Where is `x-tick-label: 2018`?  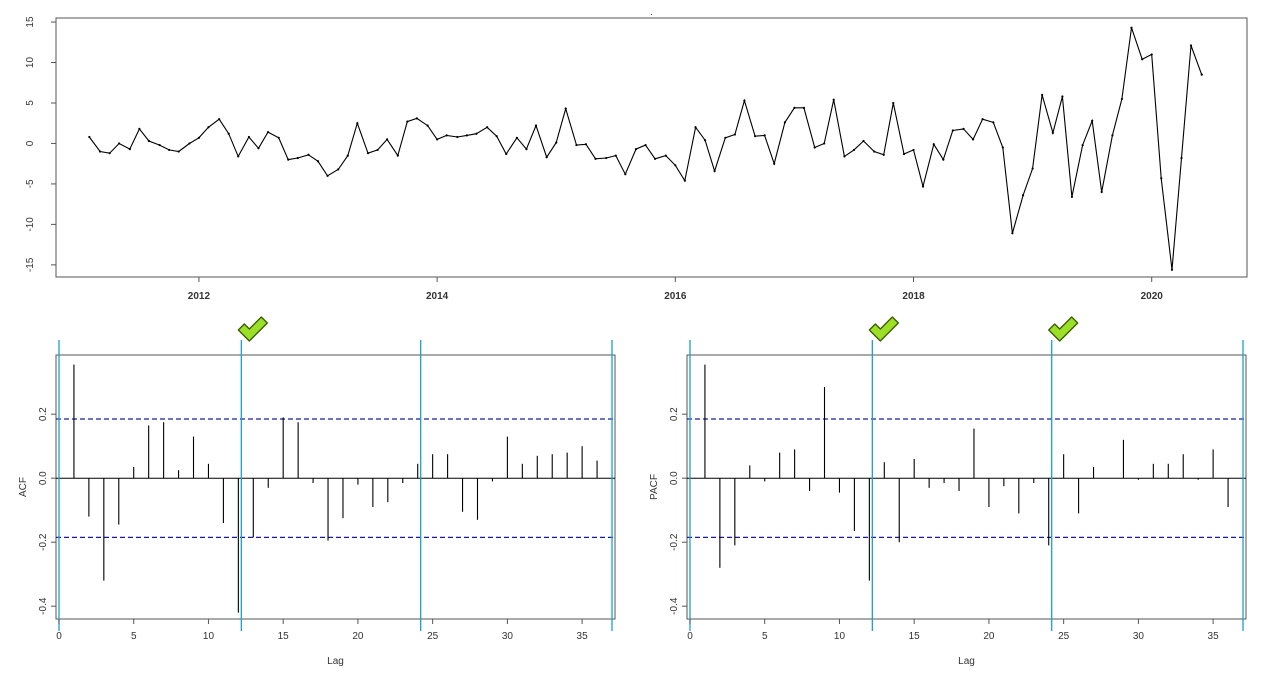
x-tick-label: 2018 is located at coordinates (913, 296).